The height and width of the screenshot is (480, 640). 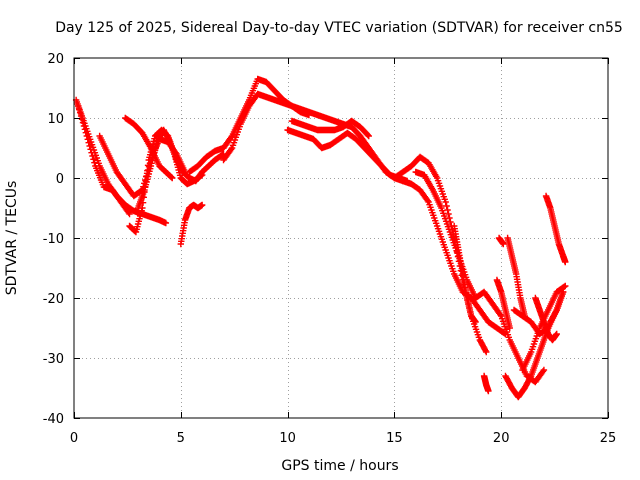 I want to click on y-axis-title: SDTVAR / TECUs, so click(x=12, y=238).